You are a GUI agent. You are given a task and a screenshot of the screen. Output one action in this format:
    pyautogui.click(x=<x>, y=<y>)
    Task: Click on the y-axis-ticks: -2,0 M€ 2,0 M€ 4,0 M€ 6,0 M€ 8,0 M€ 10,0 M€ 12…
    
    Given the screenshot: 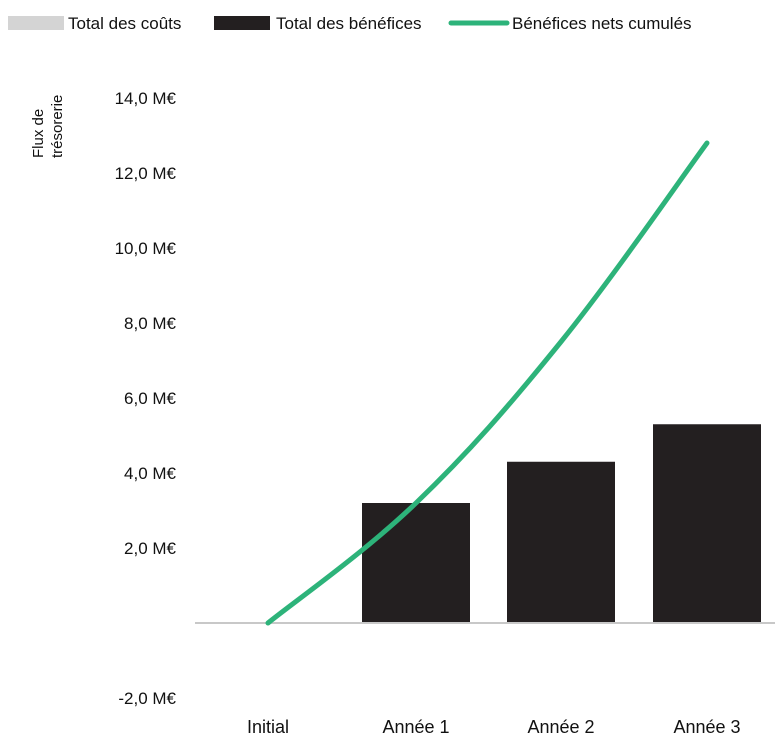 What is the action you would take?
    pyautogui.click(x=146, y=398)
    